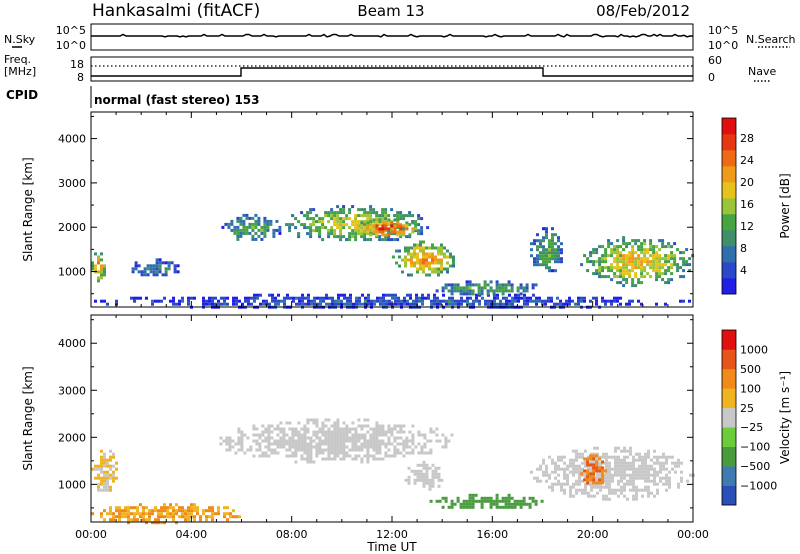 The image size is (800, 554). What do you see at coordinates (91, 534) in the screenshot?
I see `x-tick-label: 00:00` at bounding box center [91, 534].